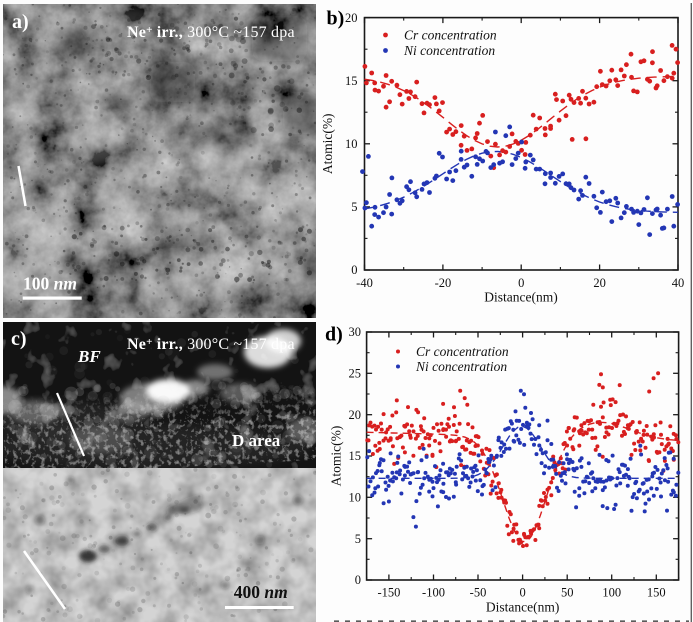 This screenshot has height=622, width=693. What do you see at coordinates (656, 593) in the screenshot?
I see `svg-text: 150` at bounding box center [656, 593].